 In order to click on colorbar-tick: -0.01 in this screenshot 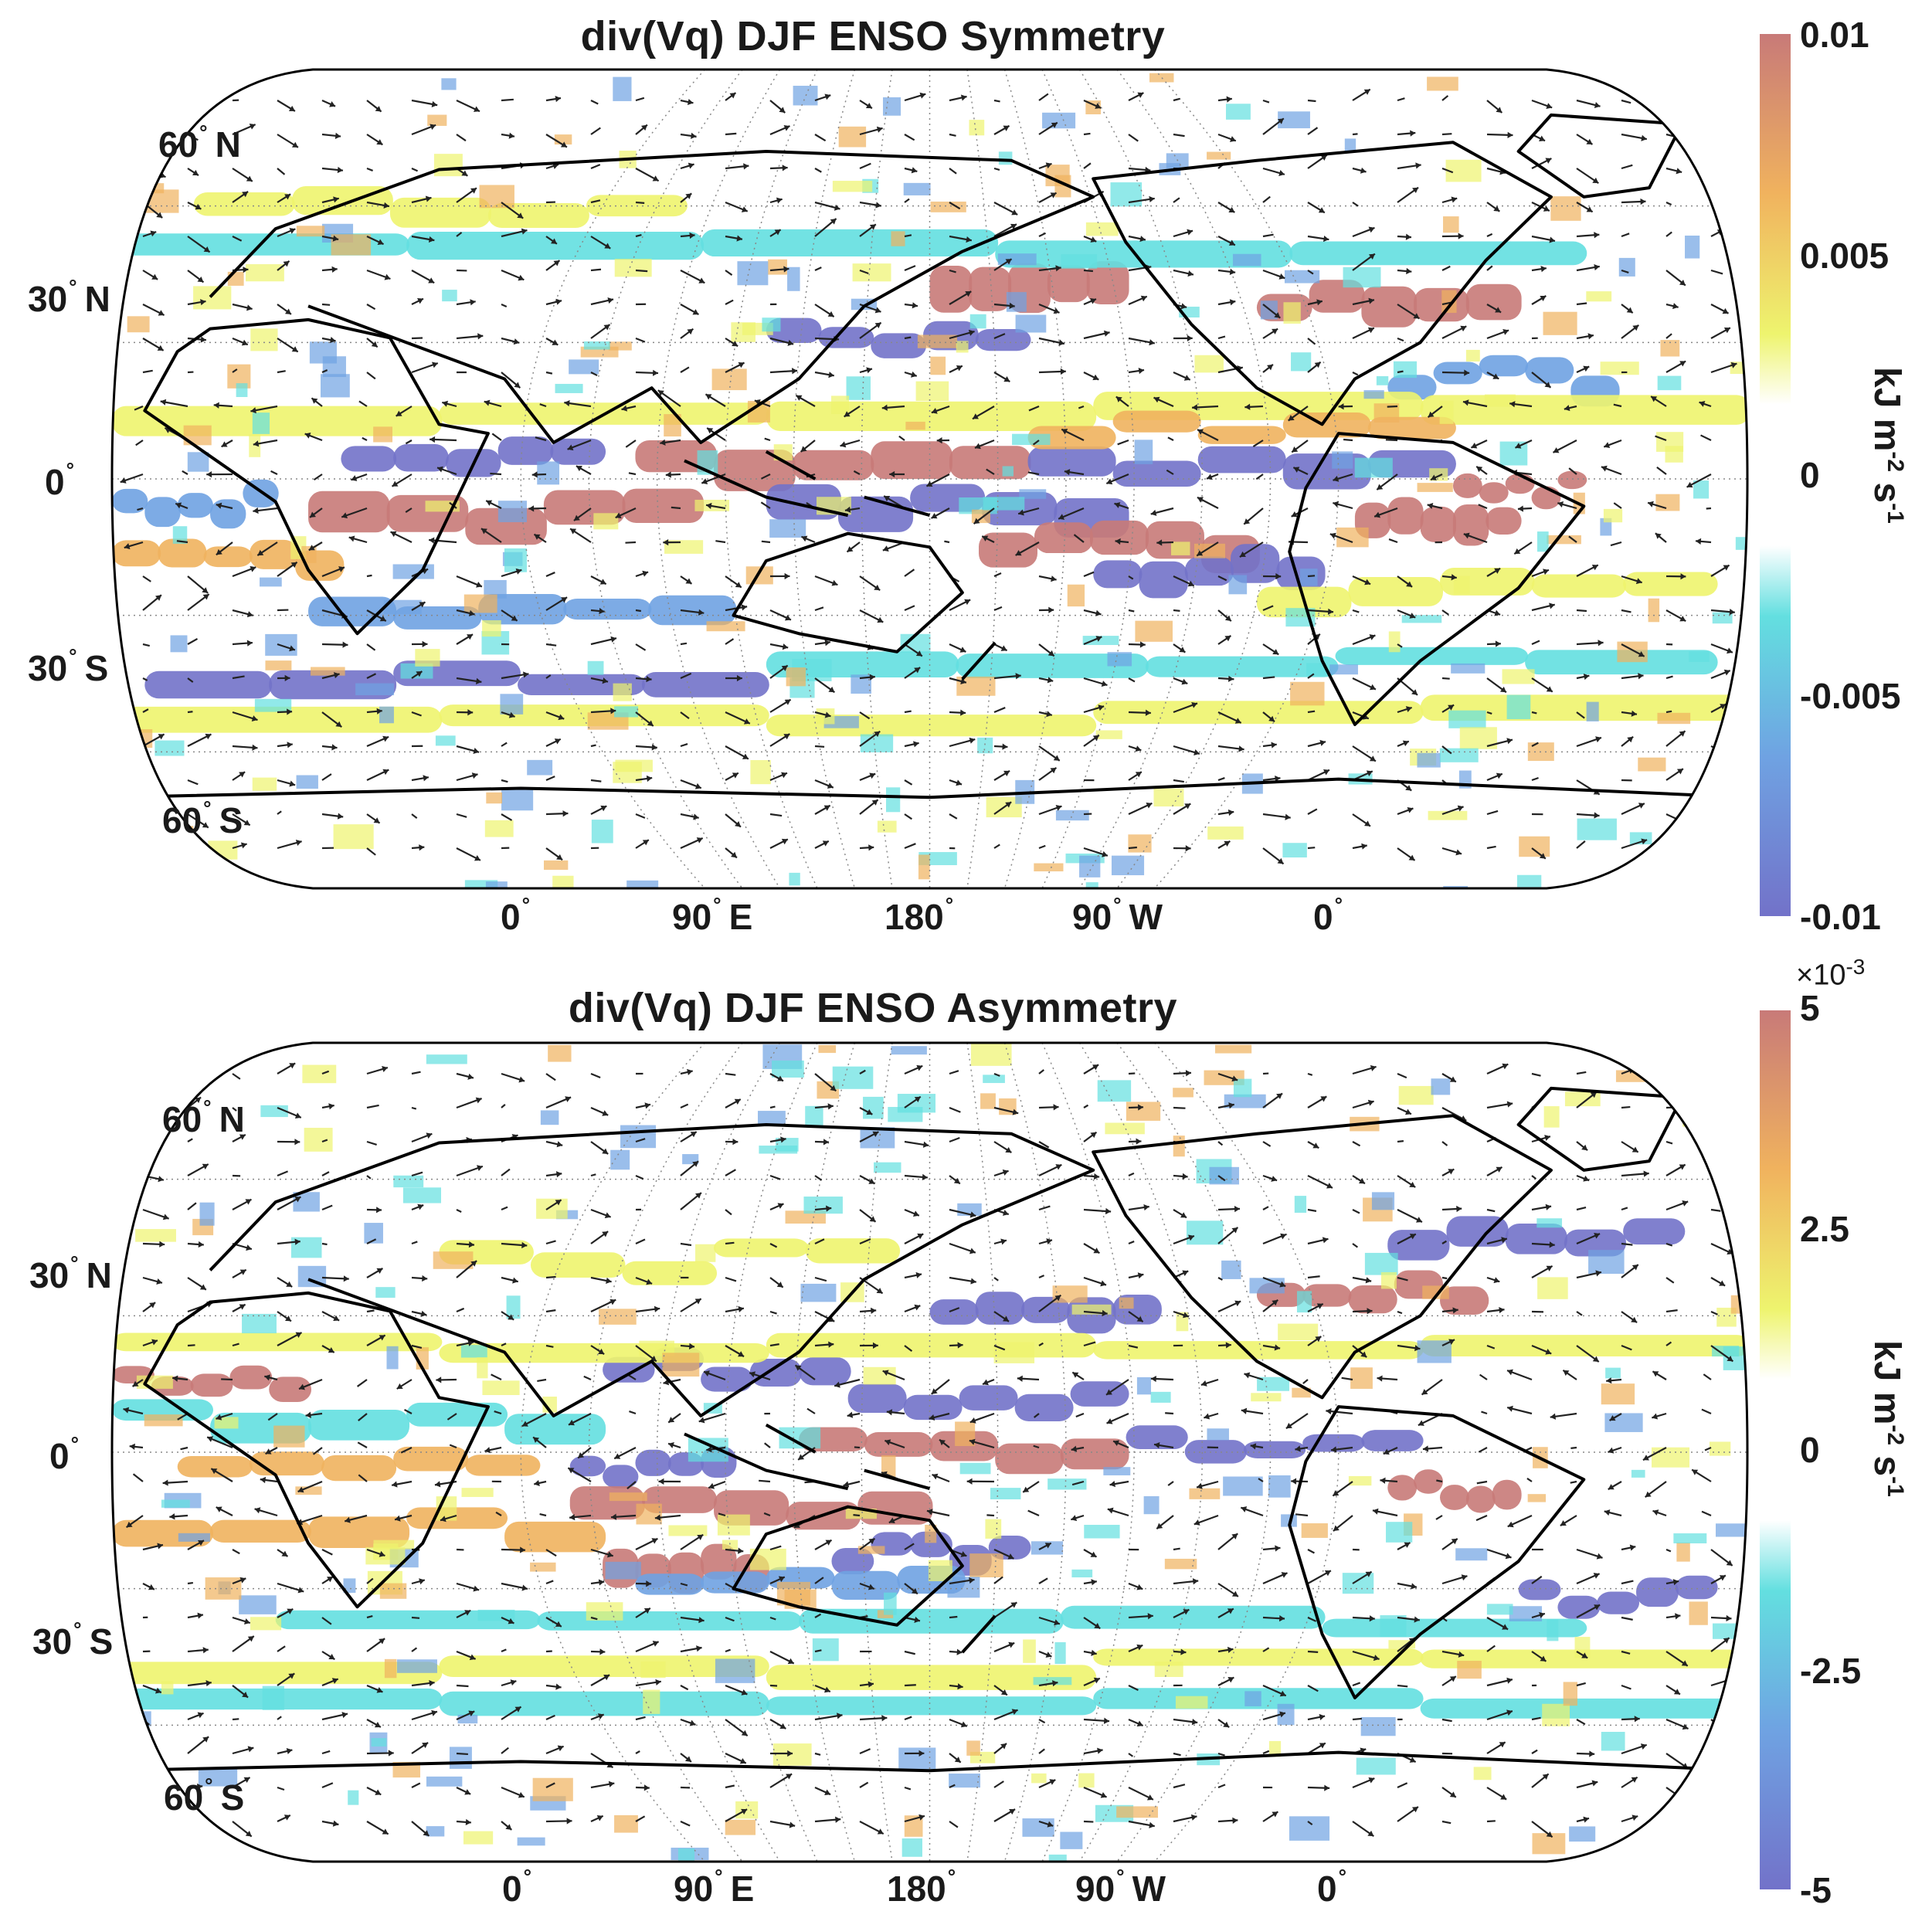, I will do `click(1841, 917)`.